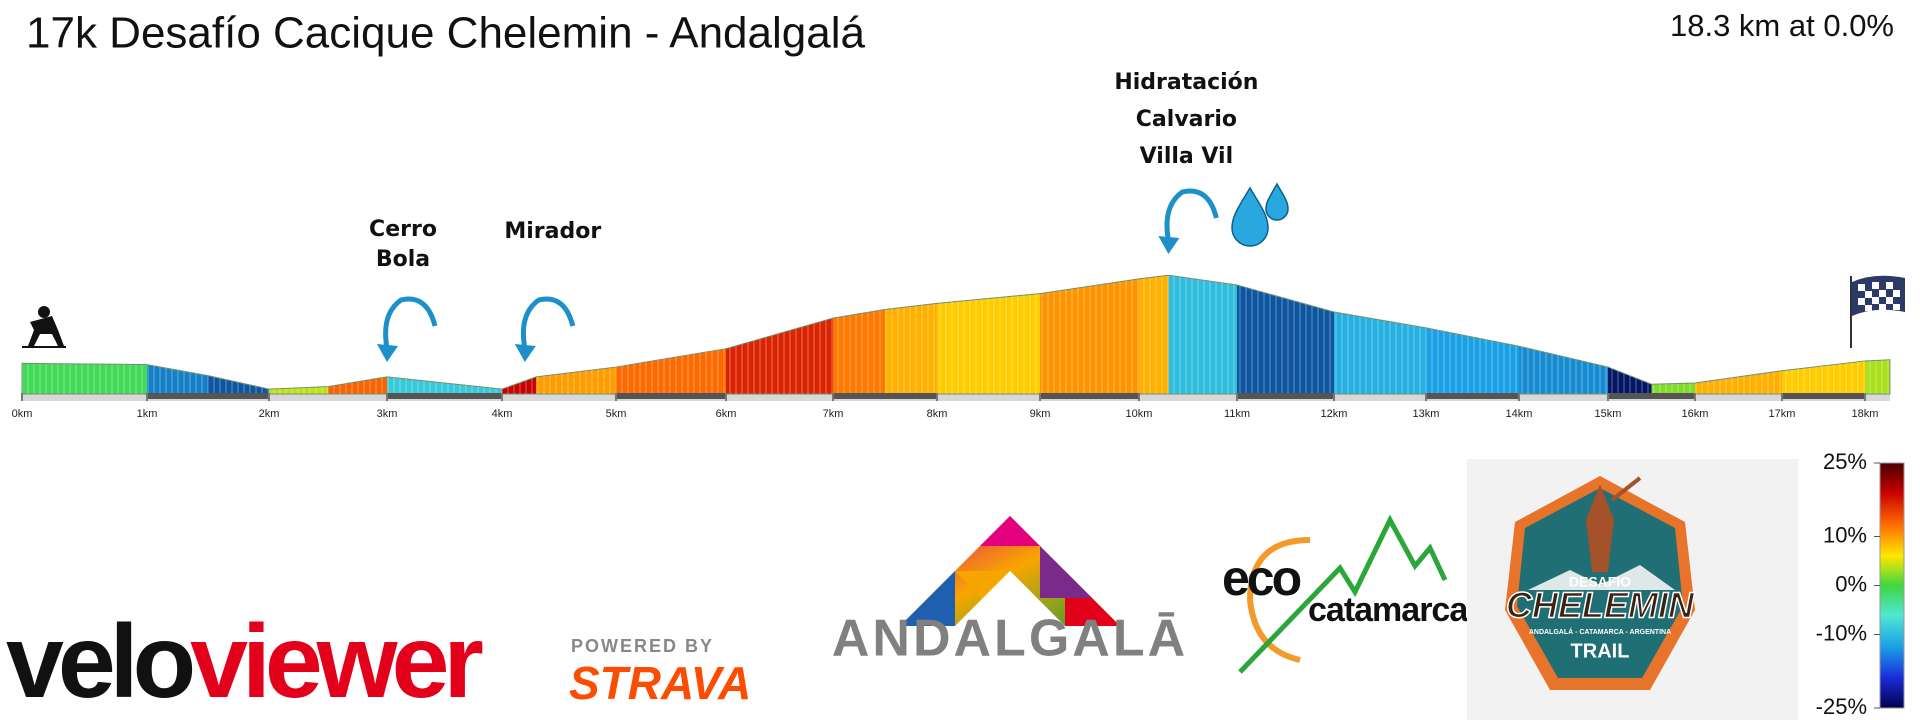 This screenshot has width=1920, height=720. I want to click on x-tick-label: 8km, so click(937, 414).